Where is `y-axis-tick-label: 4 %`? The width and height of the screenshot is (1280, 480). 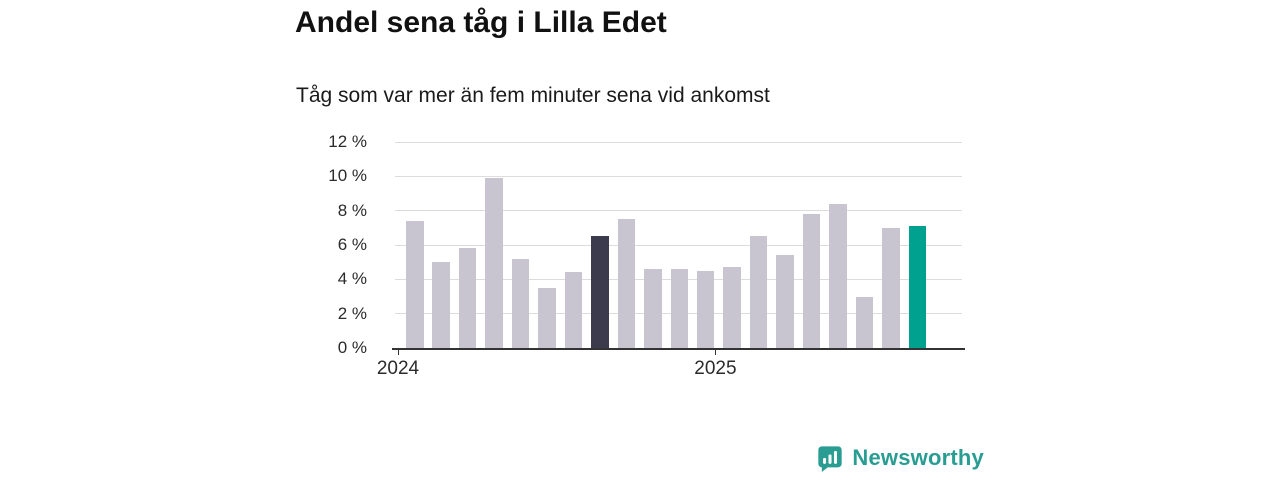
y-axis-tick-label: 4 % is located at coordinates (352, 279).